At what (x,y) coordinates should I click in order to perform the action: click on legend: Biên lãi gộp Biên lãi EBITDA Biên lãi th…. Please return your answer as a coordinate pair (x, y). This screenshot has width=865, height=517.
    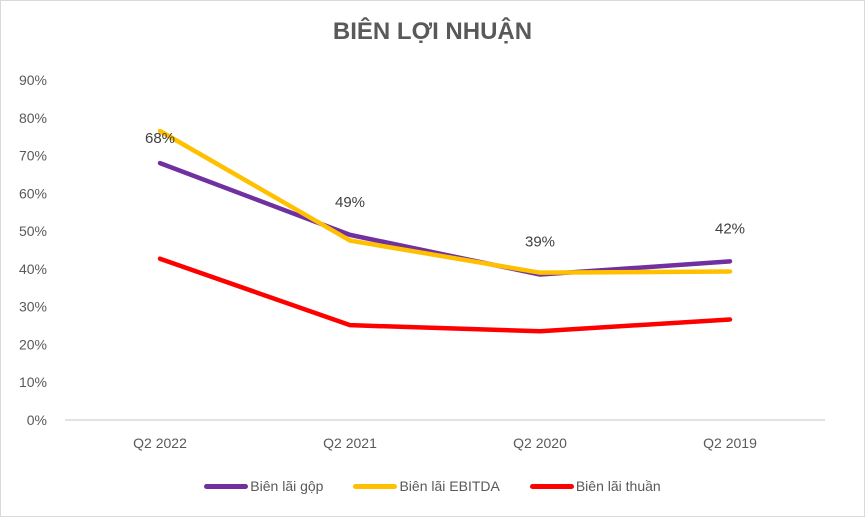
    Looking at the image, I should click on (432, 486).